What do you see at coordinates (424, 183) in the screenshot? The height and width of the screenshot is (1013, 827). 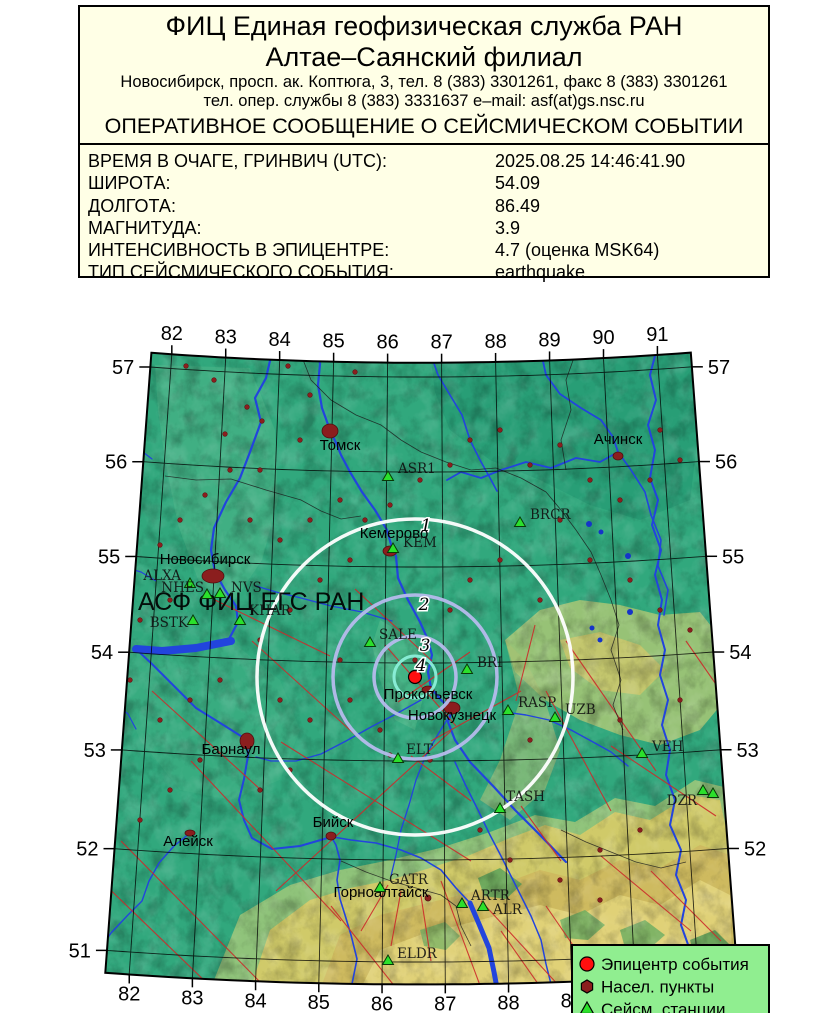 I see `field-row: ШИРОТА: 54.09` at bounding box center [424, 183].